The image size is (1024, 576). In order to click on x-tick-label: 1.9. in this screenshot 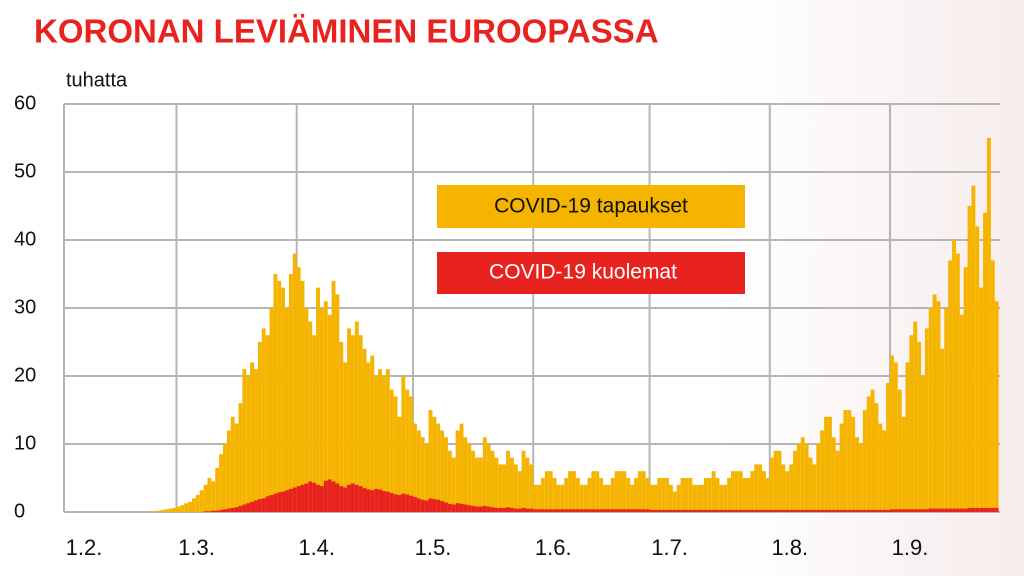, I will do `click(910, 547)`.